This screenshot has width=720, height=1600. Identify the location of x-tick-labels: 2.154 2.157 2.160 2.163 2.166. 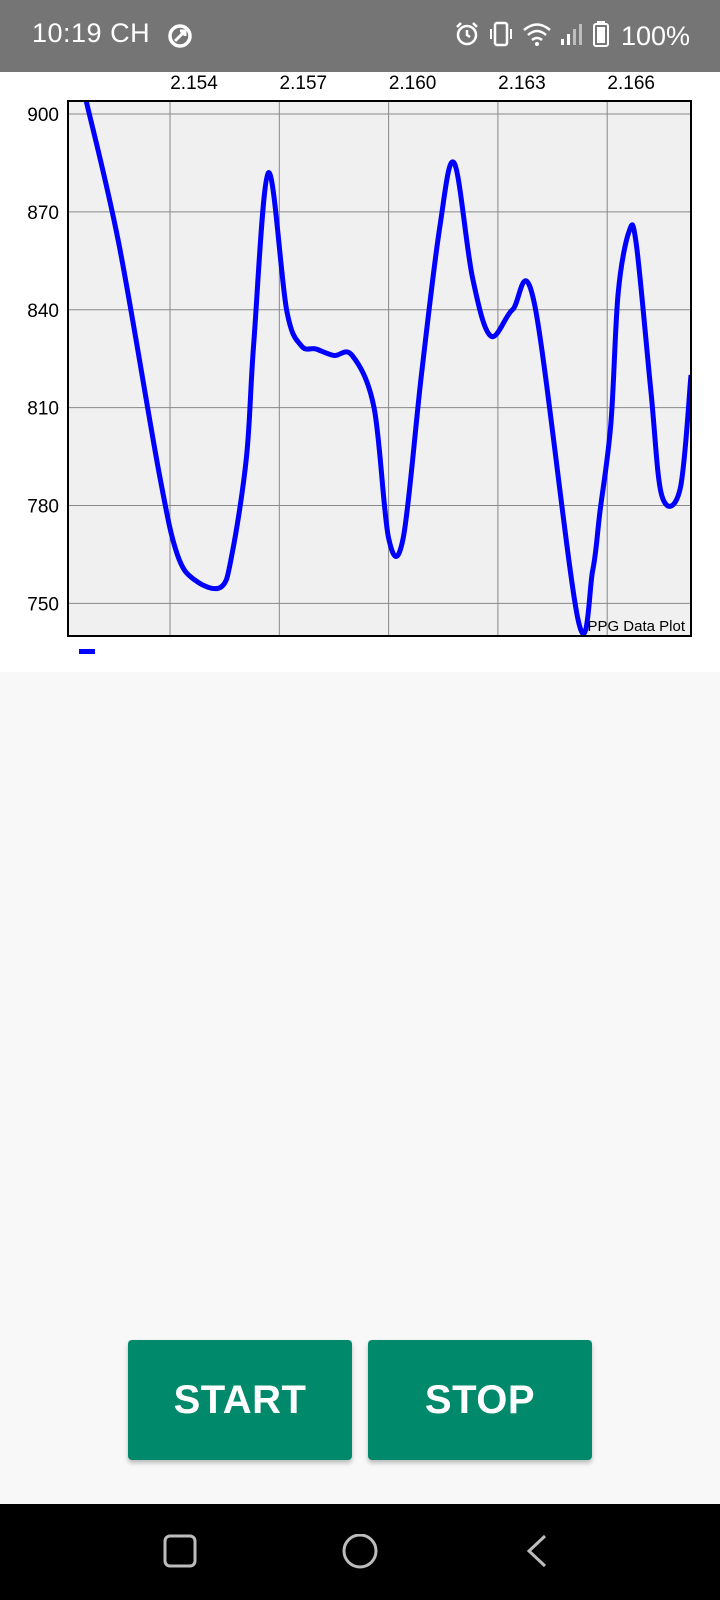
(412, 83).